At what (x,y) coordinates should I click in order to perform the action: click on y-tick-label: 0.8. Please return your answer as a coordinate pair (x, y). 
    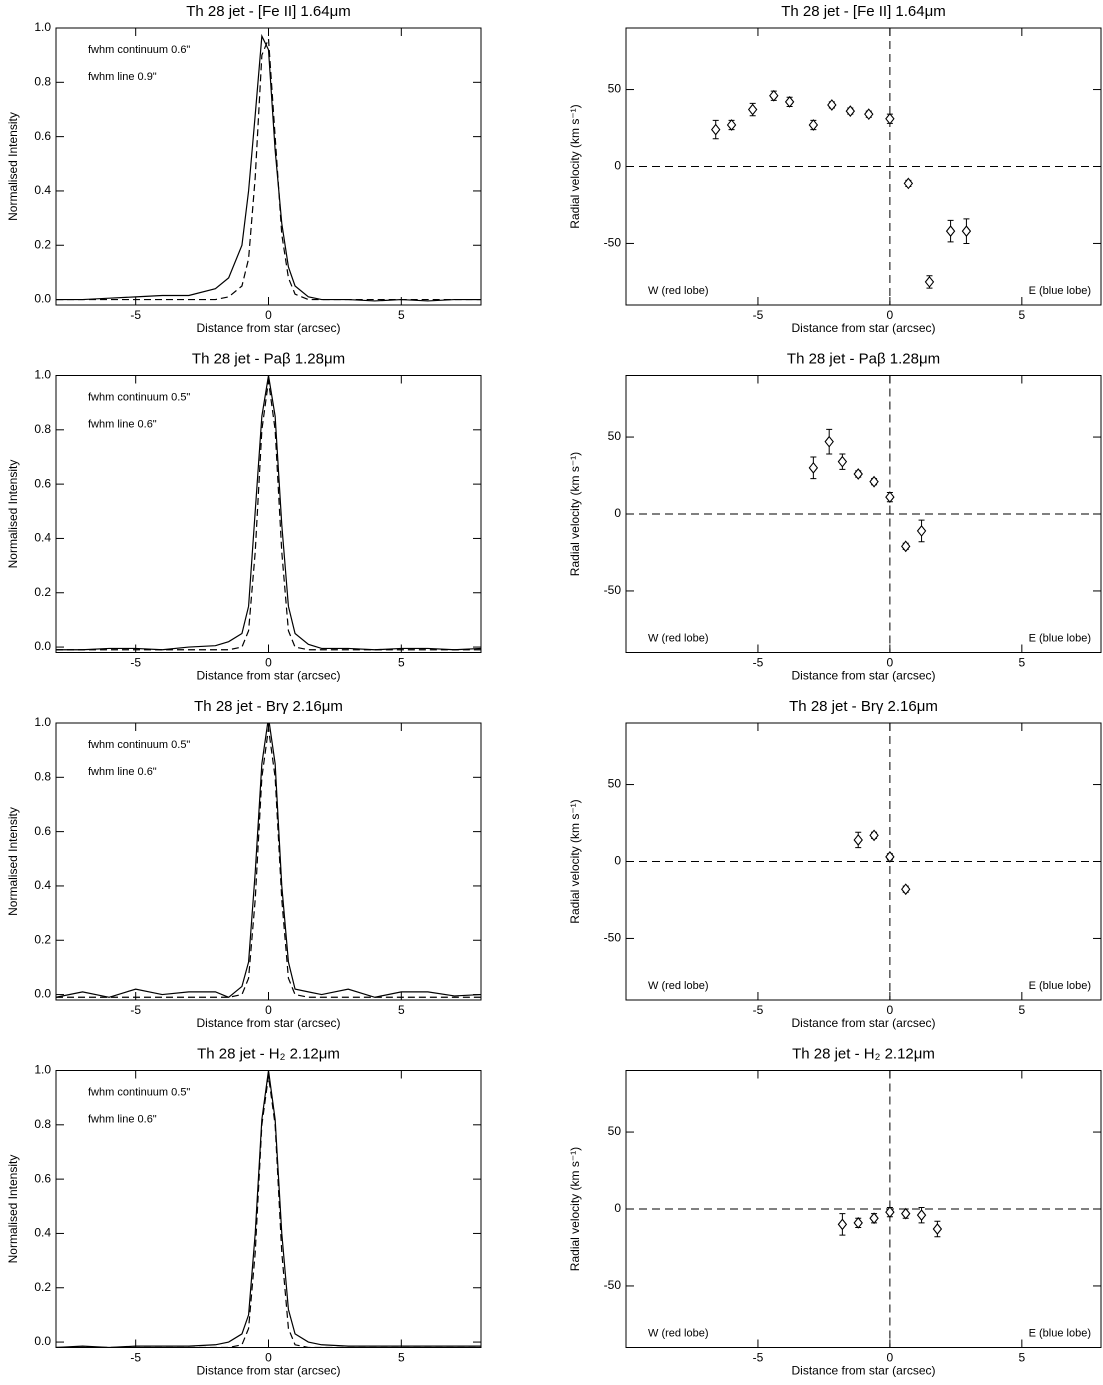
    Looking at the image, I should click on (42, 429).